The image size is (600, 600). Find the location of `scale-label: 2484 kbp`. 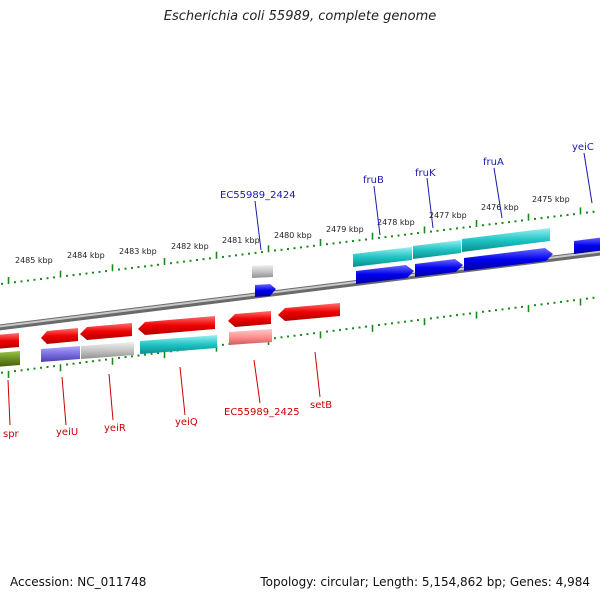

scale-label: 2484 kbp is located at coordinates (86, 255).